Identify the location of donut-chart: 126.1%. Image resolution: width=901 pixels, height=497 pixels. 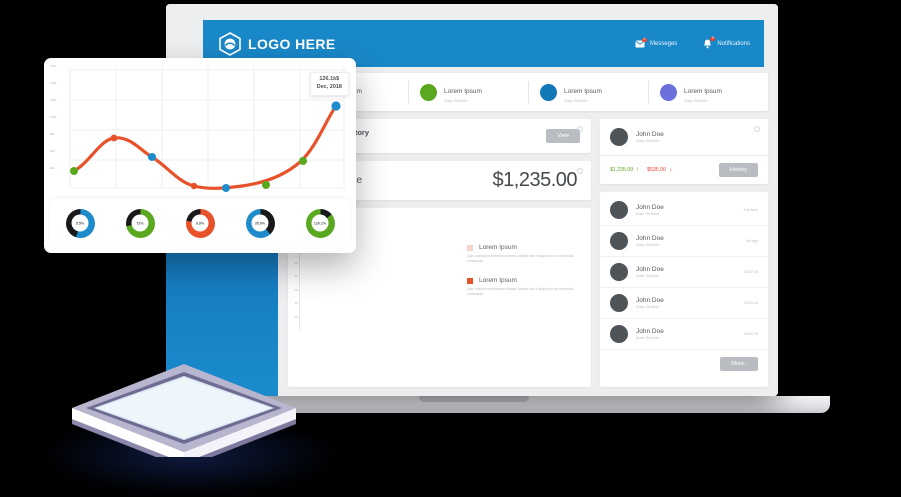
(320, 223).